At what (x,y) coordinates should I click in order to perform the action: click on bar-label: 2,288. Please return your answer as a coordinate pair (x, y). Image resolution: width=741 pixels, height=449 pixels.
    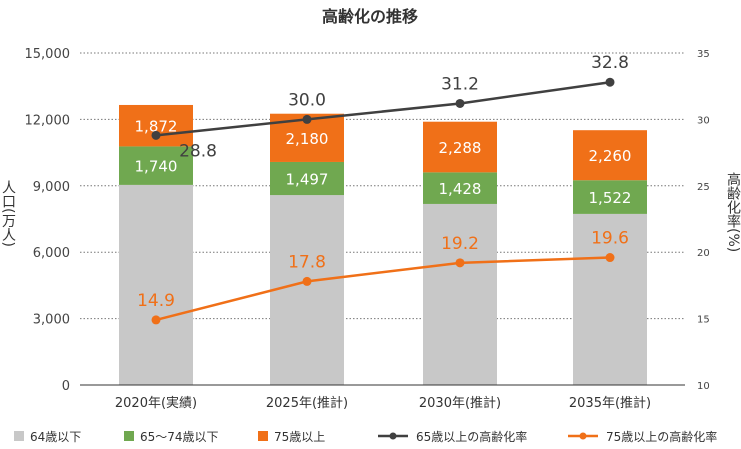
    Looking at the image, I should click on (460, 148).